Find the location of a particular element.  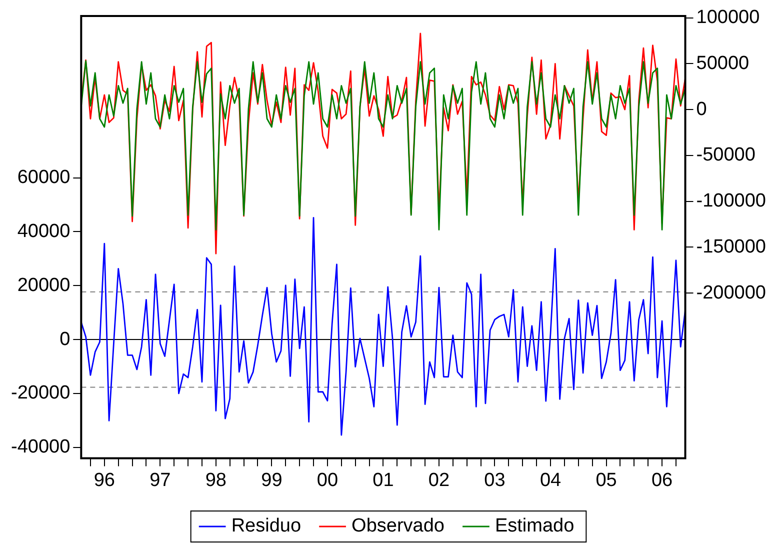

y-tick-label: 20000 is located at coordinates (43, 285).